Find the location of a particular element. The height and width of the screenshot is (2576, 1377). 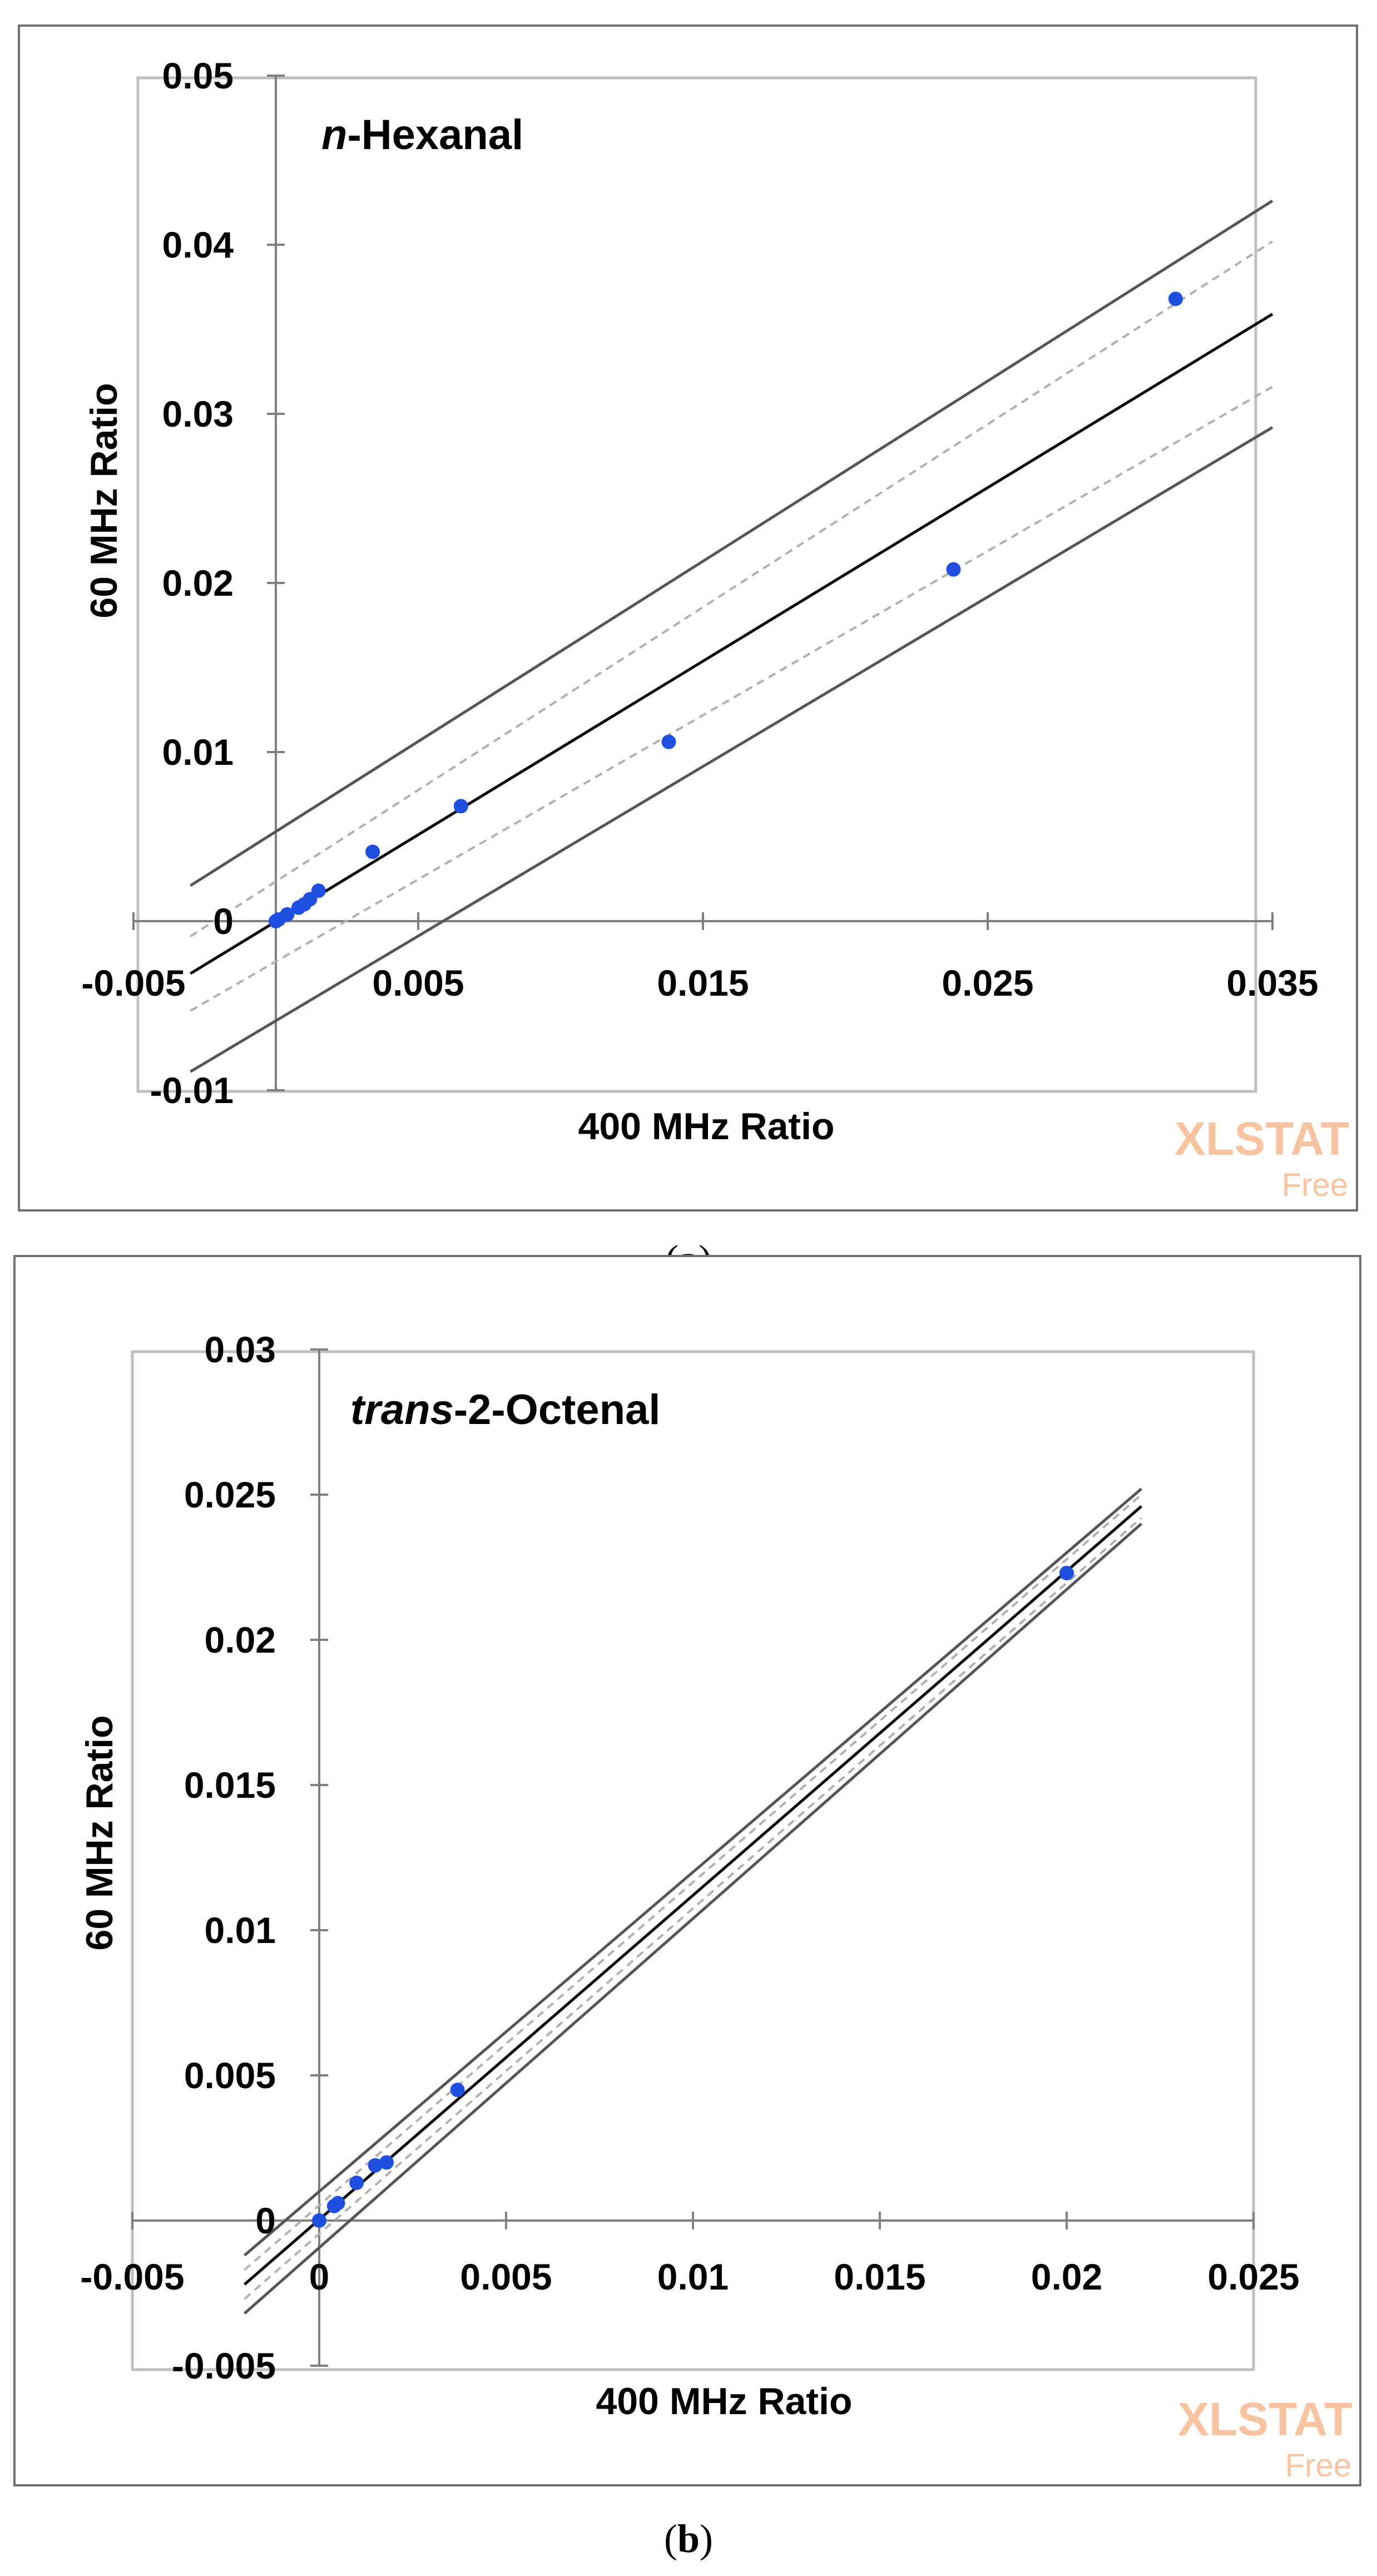

x-tick-label: 0.035 is located at coordinates (1272, 982).